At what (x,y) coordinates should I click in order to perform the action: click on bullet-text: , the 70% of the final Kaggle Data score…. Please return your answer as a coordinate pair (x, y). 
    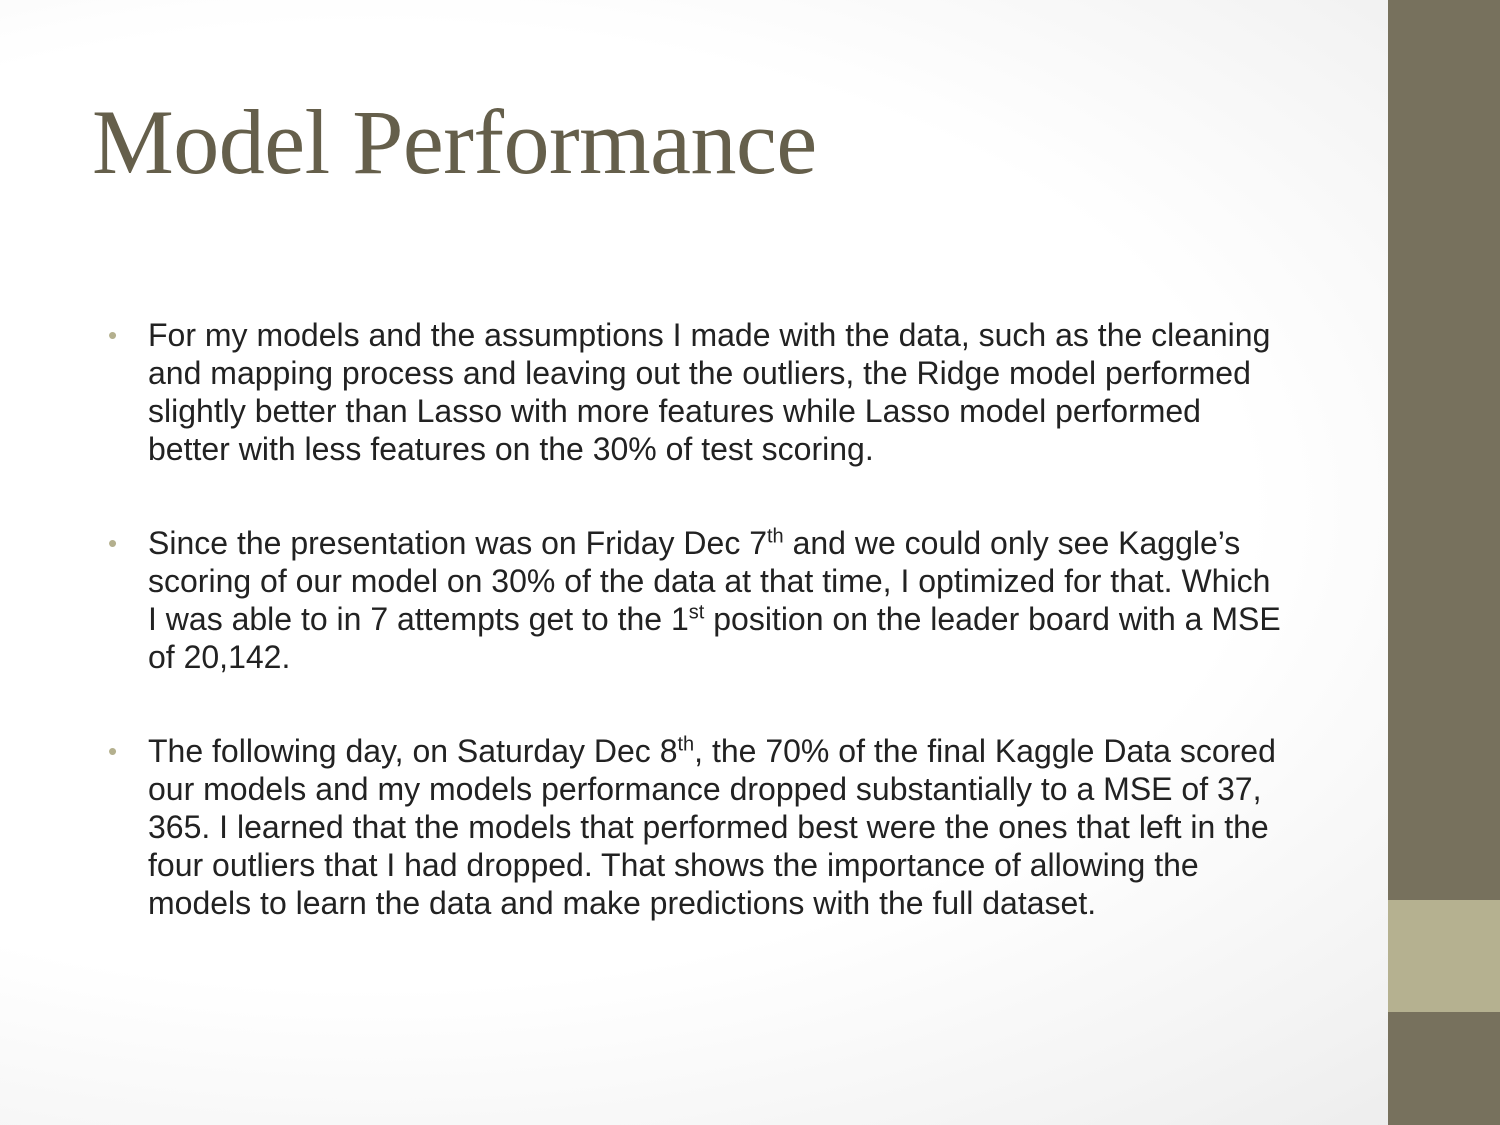
    Looking at the image, I should click on (712, 827).